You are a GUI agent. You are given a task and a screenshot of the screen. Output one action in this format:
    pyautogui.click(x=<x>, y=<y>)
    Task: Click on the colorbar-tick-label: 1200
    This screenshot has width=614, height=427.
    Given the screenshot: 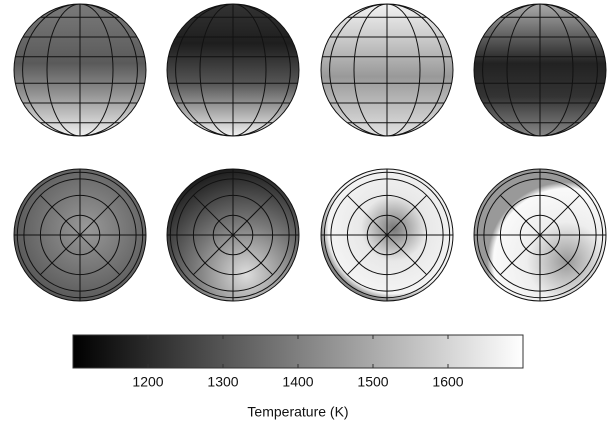 What is the action you would take?
    pyautogui.click(x=147, y=382)
    